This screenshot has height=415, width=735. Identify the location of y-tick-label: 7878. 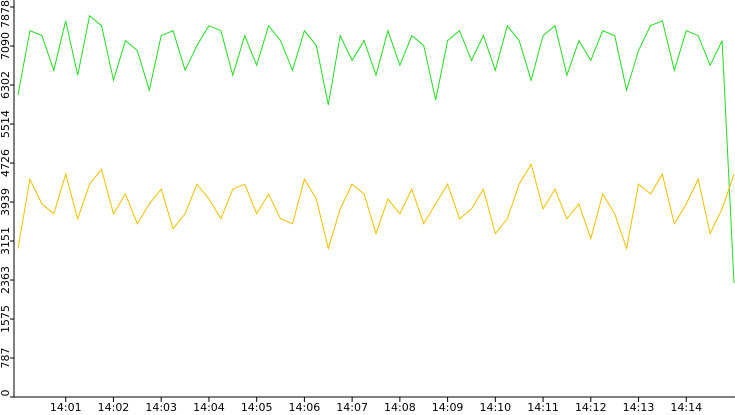
(6, 14).